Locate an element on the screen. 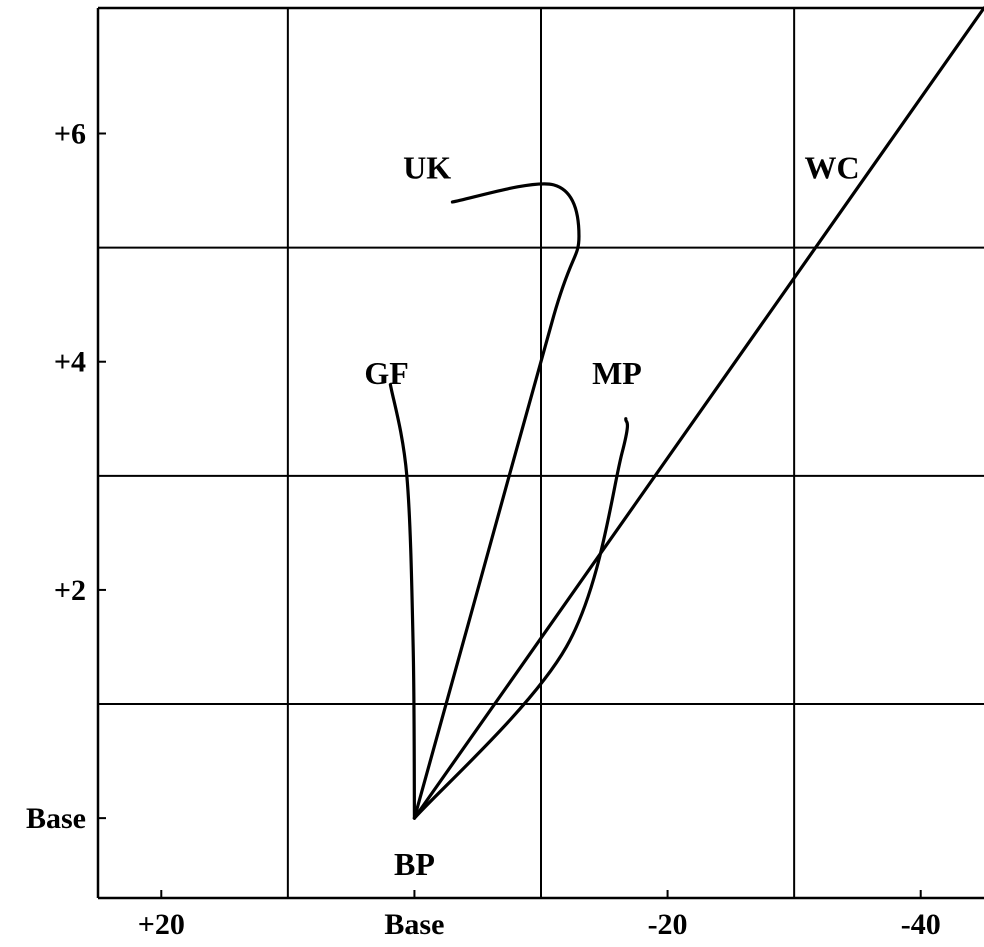 The height and width of the screenshot is (947, 984). annotation-gf: GF is located at coordinates (386, 373).